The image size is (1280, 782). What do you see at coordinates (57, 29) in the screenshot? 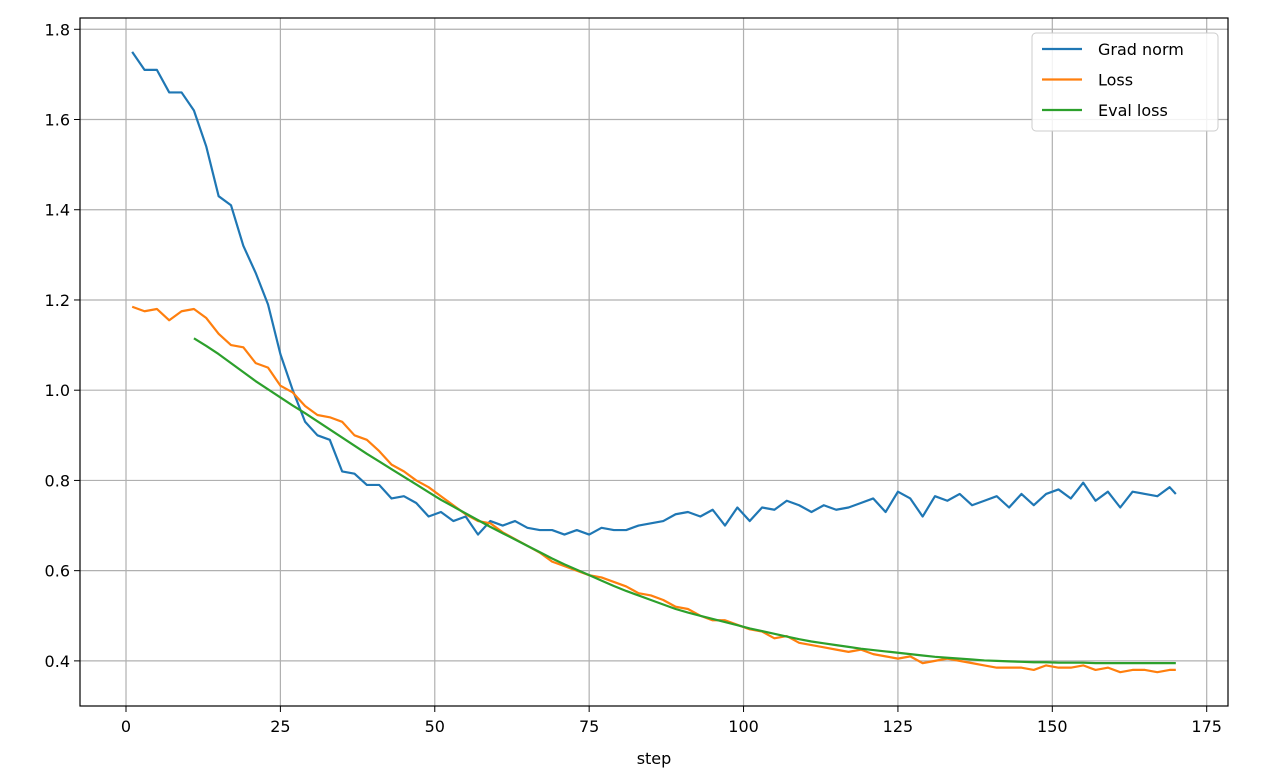
I see `y-tick-label: 1.8` at bounding box center [57, 29].